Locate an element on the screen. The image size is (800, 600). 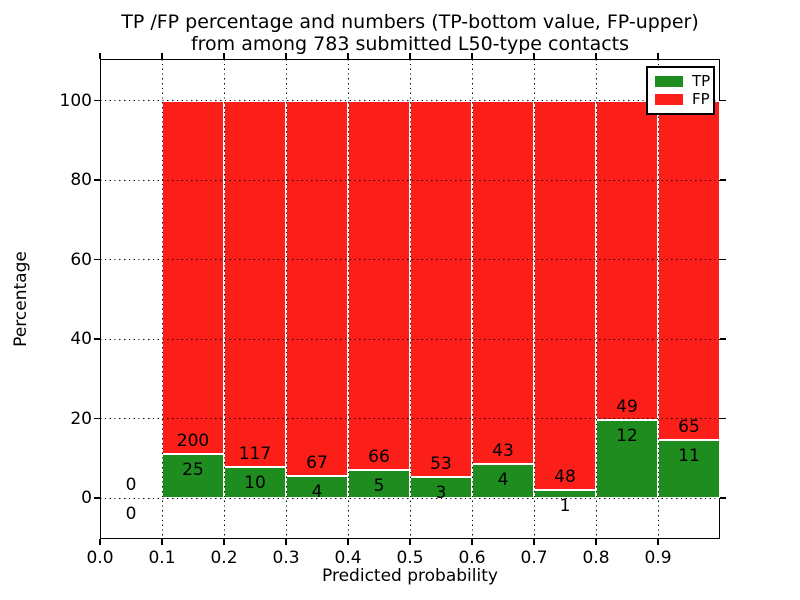
tp-count-label: 10 is located at coordinates (255, 482).